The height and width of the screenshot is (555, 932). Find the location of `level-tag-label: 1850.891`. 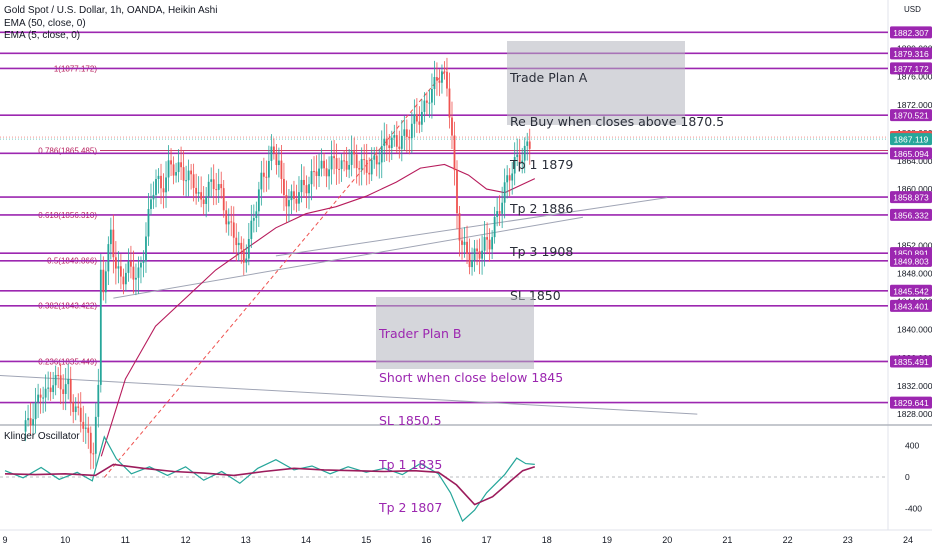

level-tag-label: 1850.891 is located at coordinates (911, 254).